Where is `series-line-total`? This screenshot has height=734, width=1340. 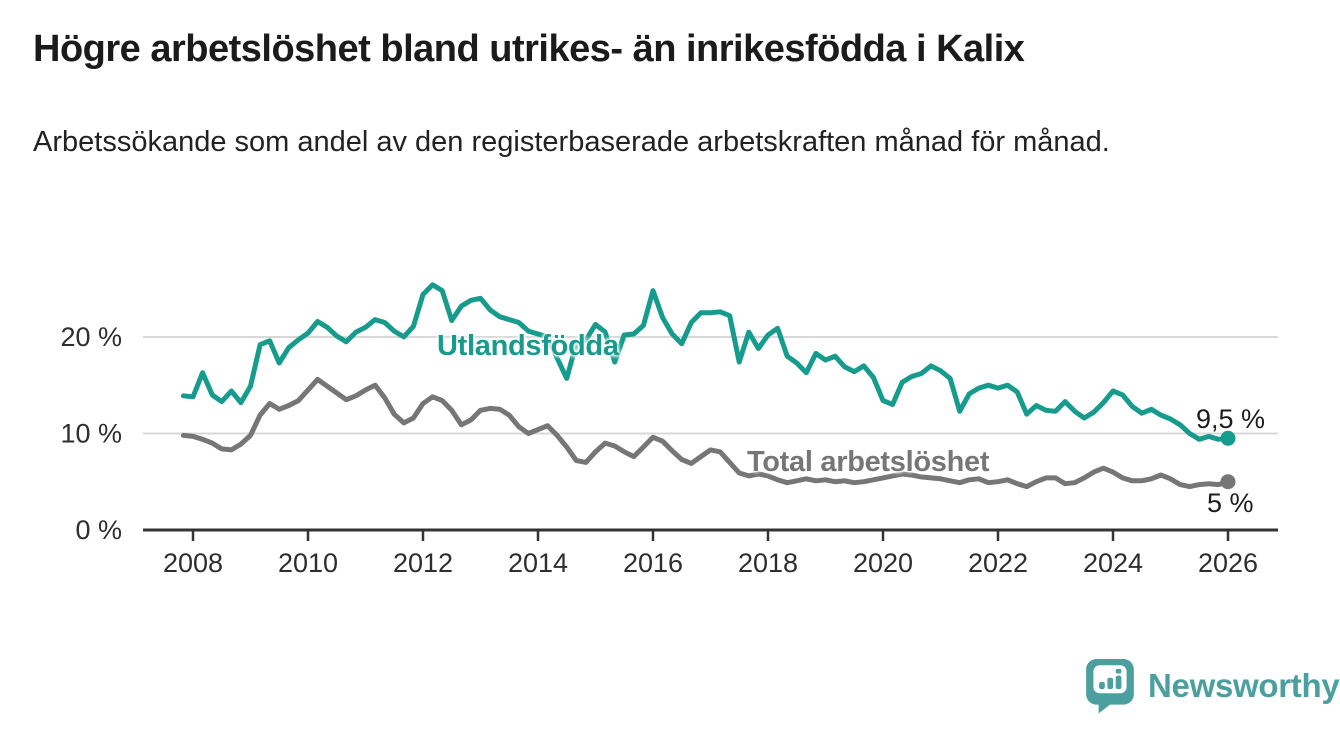
series-line-total is located at coordinates (705, 433).